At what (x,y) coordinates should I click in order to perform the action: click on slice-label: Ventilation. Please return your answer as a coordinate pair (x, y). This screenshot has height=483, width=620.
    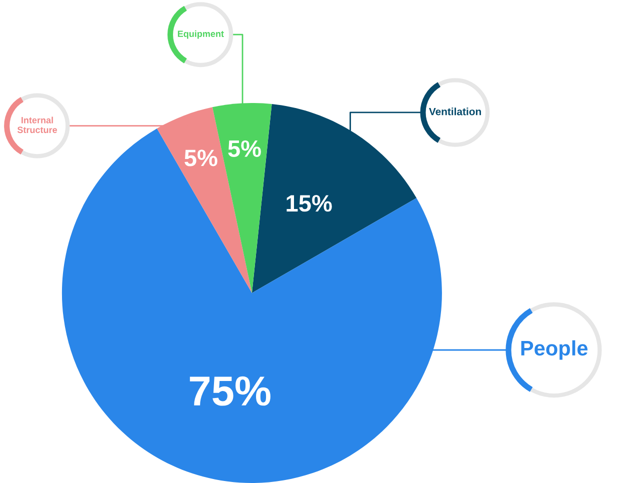
    Looking at the image, I should click on (455, 112).